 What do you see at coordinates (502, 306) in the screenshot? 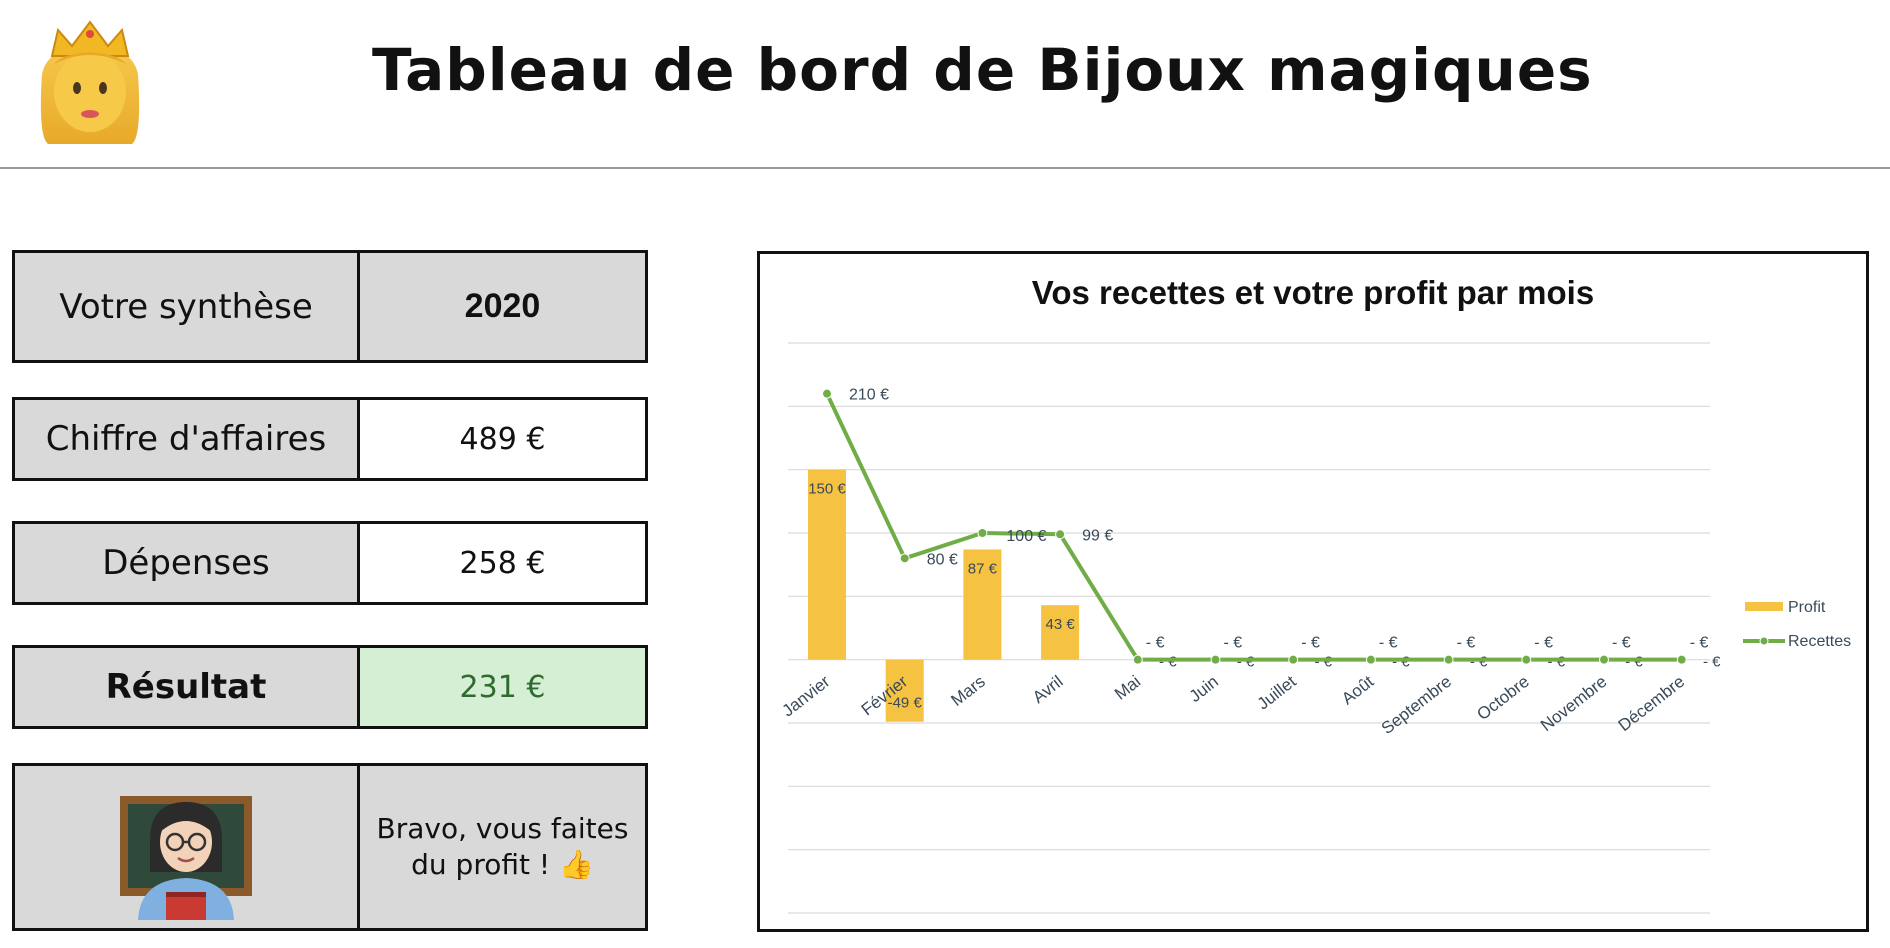
I see `year-value: 2020` at bounding box center [502, 306].